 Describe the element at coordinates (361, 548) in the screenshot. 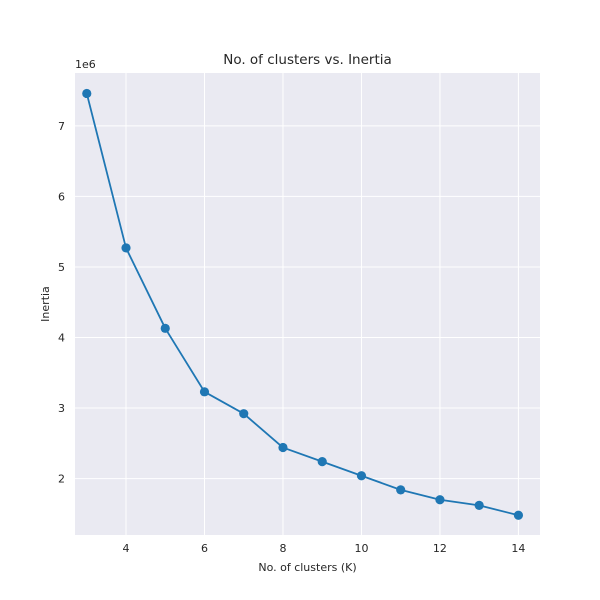

I see `x-tick-label: 10` at that location.